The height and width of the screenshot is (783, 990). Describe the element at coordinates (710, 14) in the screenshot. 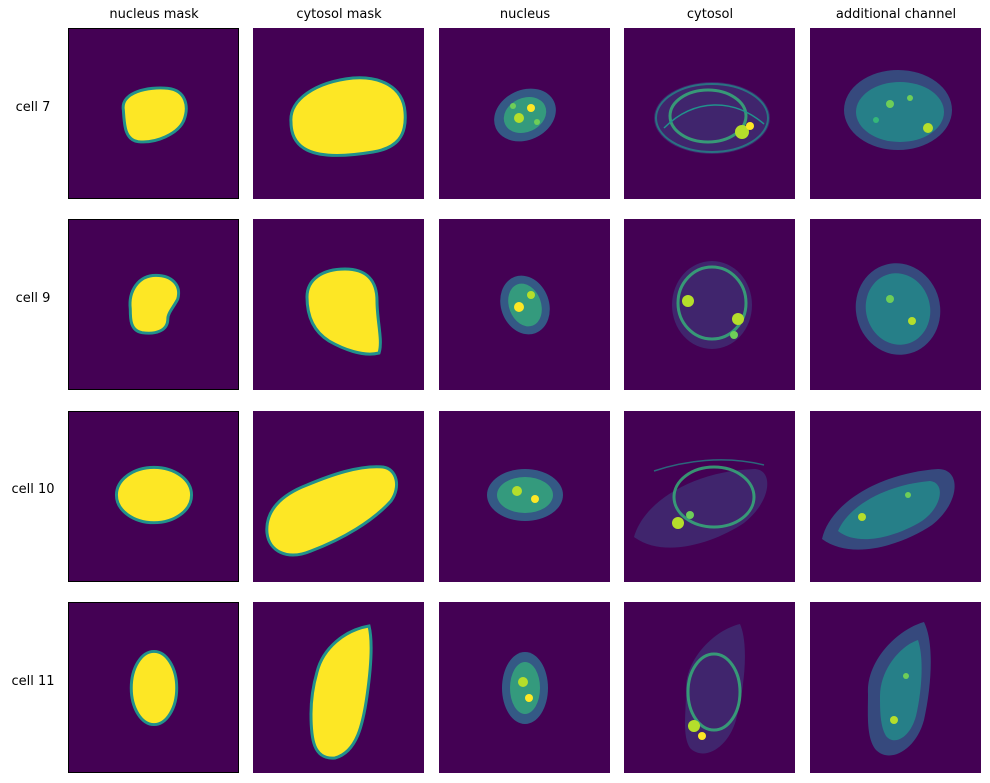

I see `column-title-cytosol: cytosol` at that location.